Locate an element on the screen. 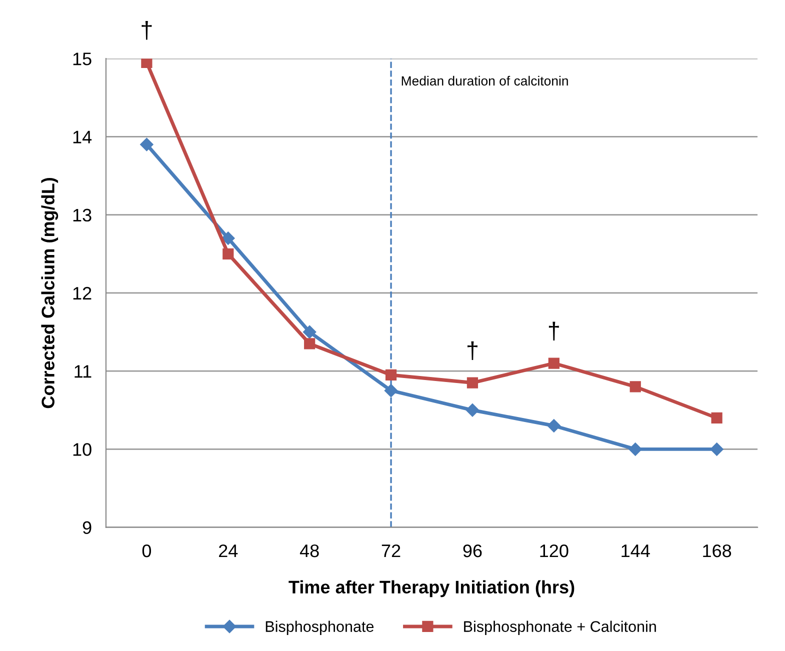 This screenshot has height=651, width=785. y-tick-label: 12 is located at coordinates (82, 293).